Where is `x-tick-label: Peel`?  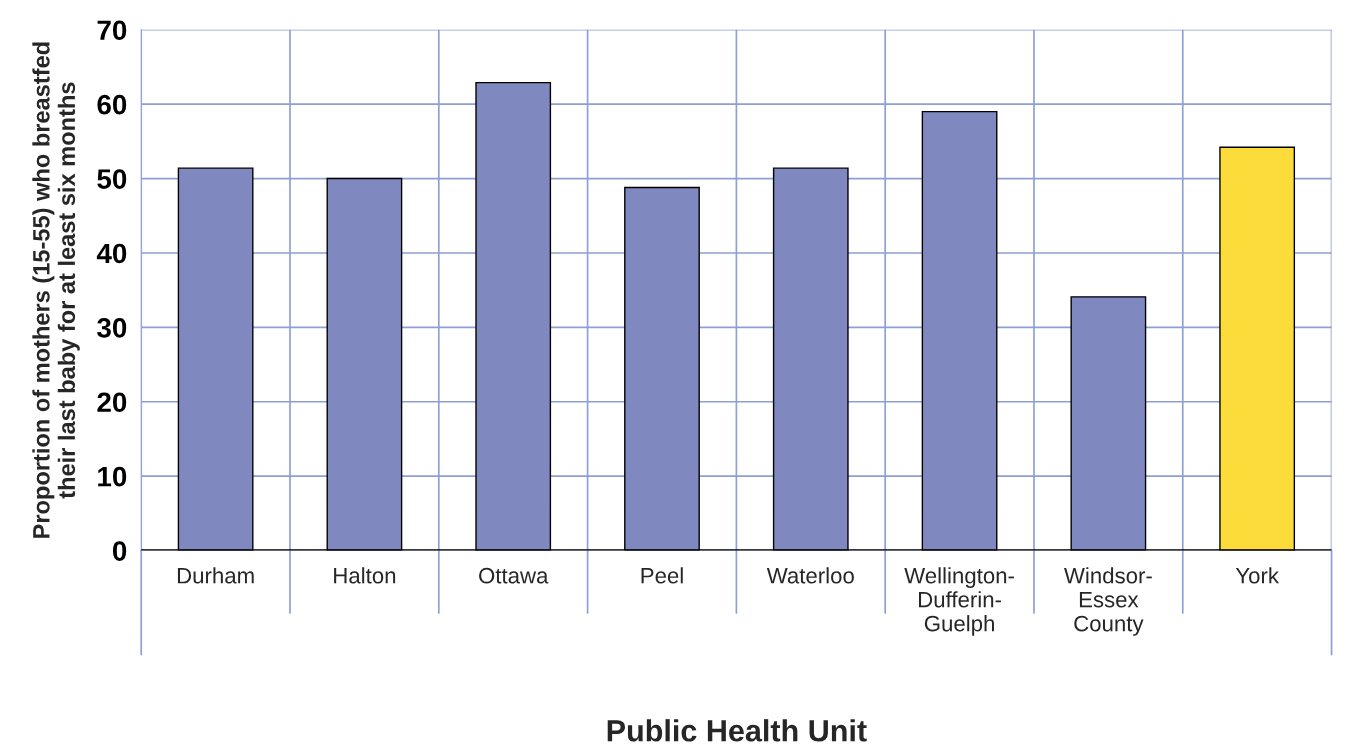
x-tick-label: Peel is located at coordinates (662, 575).